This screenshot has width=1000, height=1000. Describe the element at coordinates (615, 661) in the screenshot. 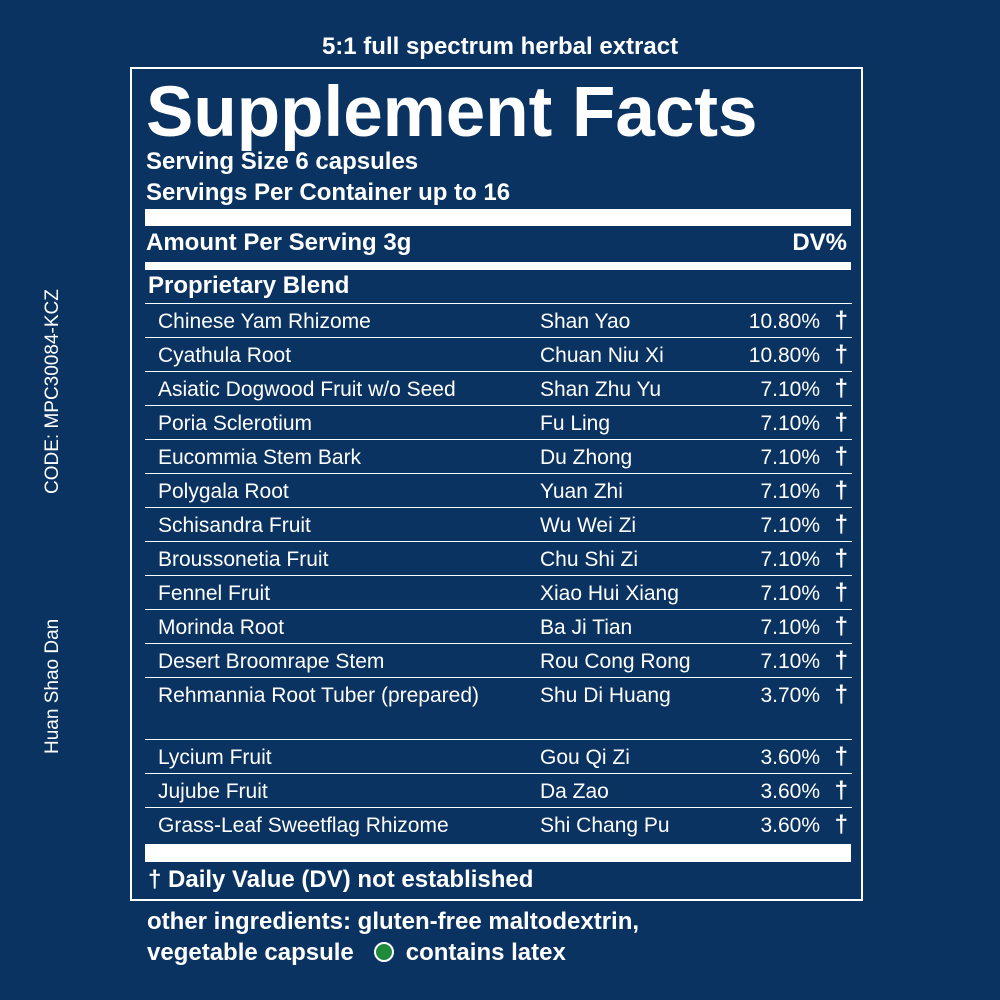

I see `ingredient-pinyin: Rou Cong Rong` at that location.